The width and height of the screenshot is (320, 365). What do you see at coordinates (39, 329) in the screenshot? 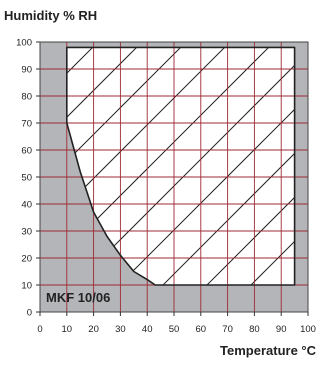
I see `x-tick-label-0: 0` at bounding box center [39, 329].